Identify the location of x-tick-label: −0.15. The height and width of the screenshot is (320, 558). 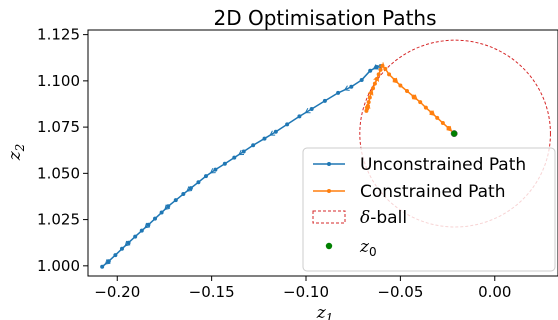
(212, 292).